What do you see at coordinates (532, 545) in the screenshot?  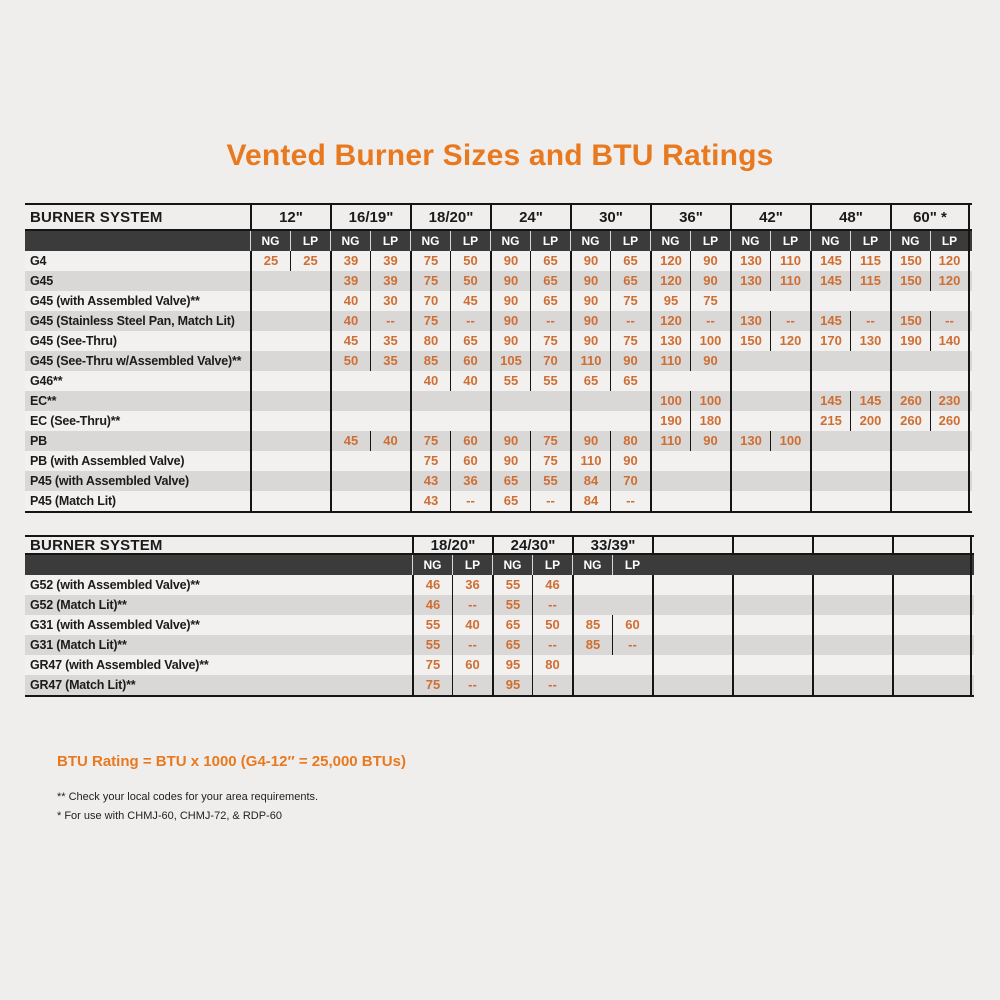 I see `size-header: 24/30"` at bounding box center [532, 545].